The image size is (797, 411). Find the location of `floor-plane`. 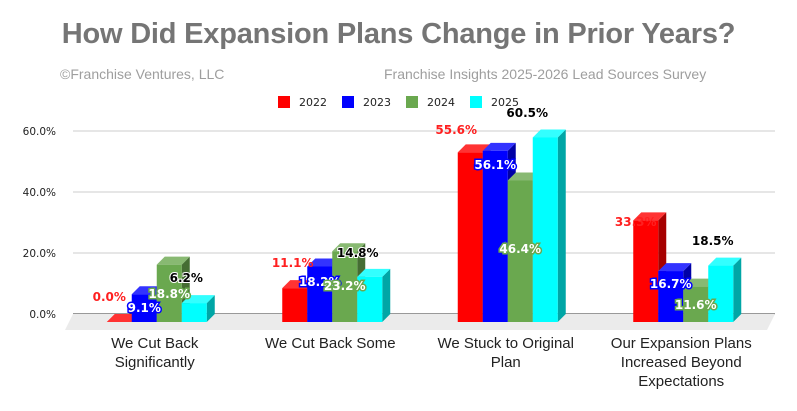

floor-plane is located at coordinates (420, 322).